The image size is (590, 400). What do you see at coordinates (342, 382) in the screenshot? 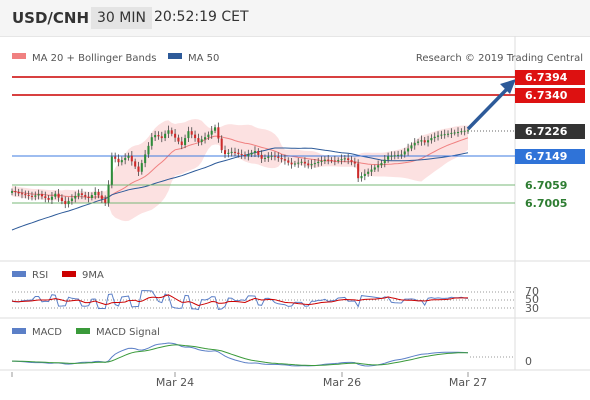
I see `x-axis-label-mar26: Mar 26` at bounding box center [342, 382].